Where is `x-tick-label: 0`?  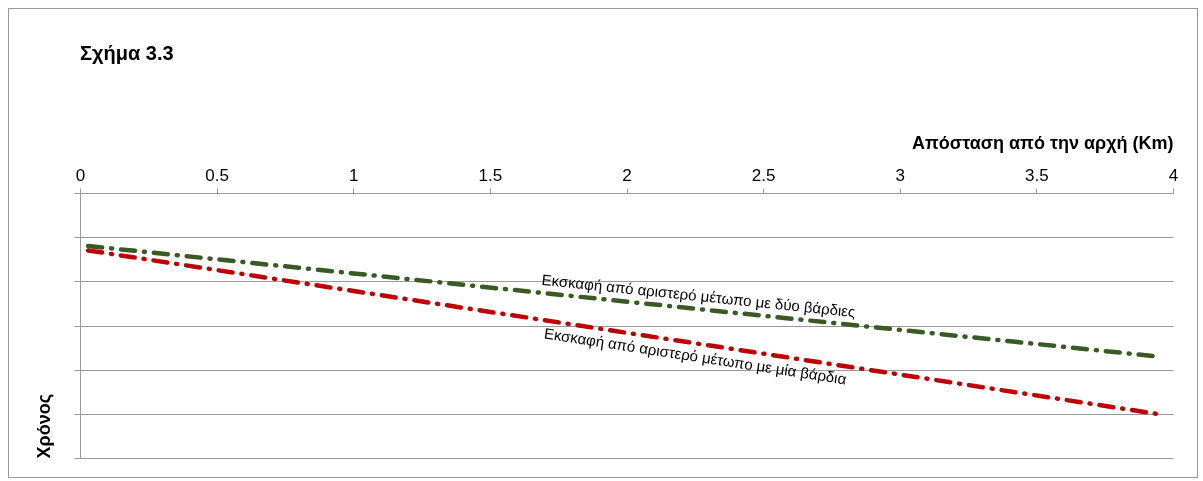
x-tick-label: 0 is located at coordinates (80, 175).